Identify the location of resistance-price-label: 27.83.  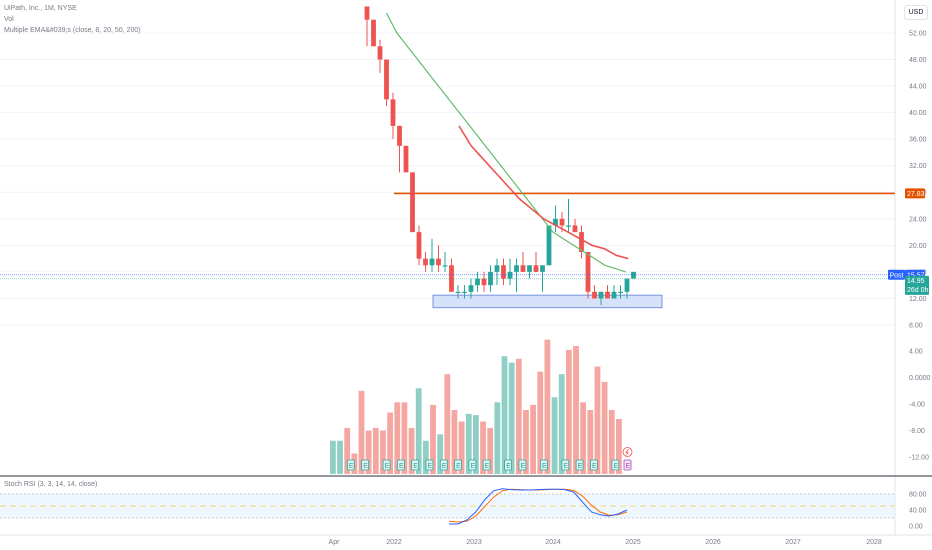
(916, 194).